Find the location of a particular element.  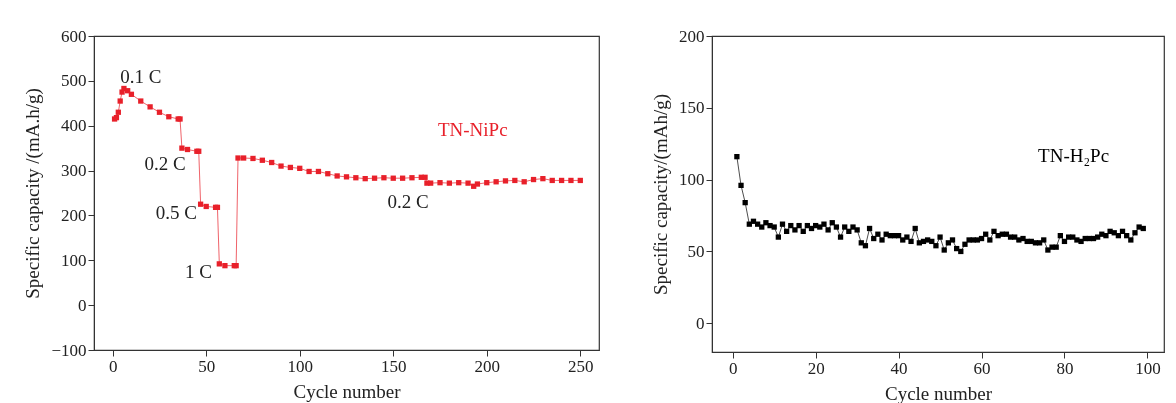

text: TN-H₂Pc is located at coordinates (1074, 156).